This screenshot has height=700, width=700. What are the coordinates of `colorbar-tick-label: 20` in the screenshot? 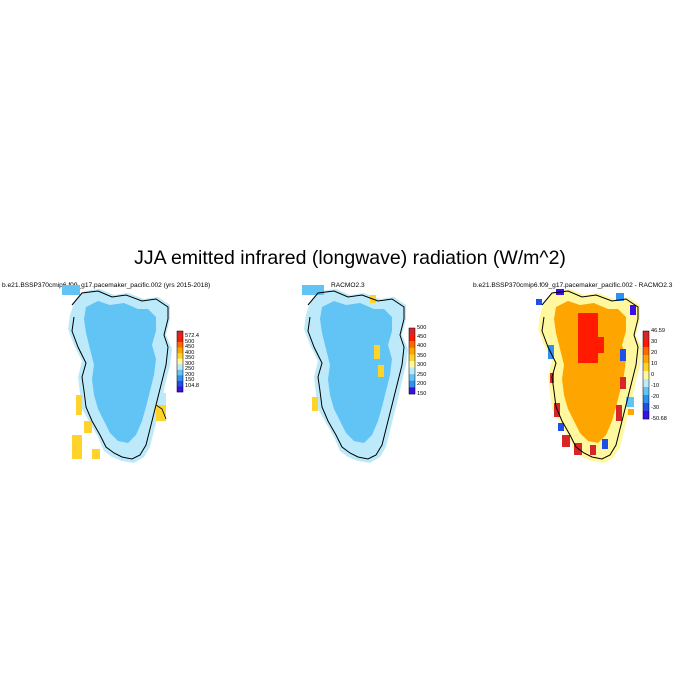 It's located at (654, 352).